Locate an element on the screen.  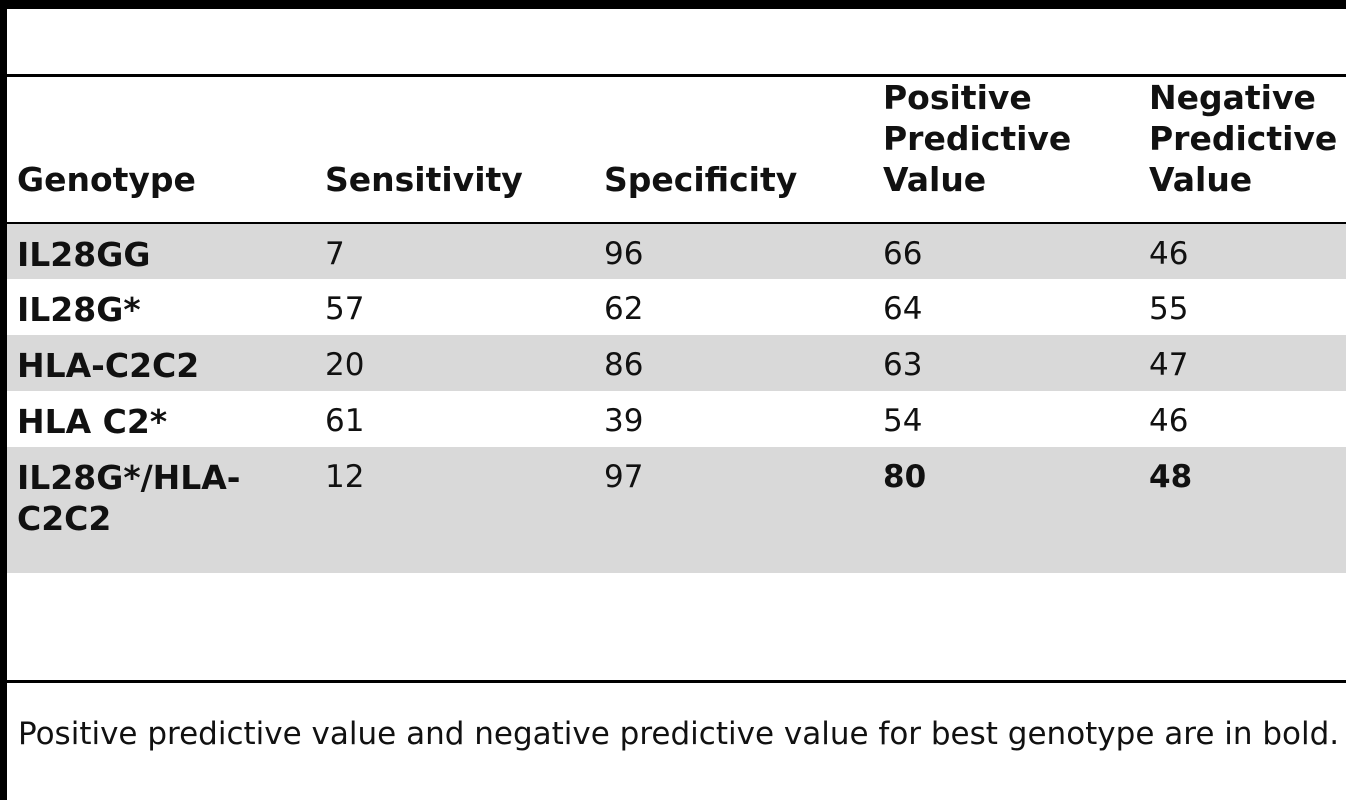
specificity-cell: 96 is located at coordinates (733, 251).